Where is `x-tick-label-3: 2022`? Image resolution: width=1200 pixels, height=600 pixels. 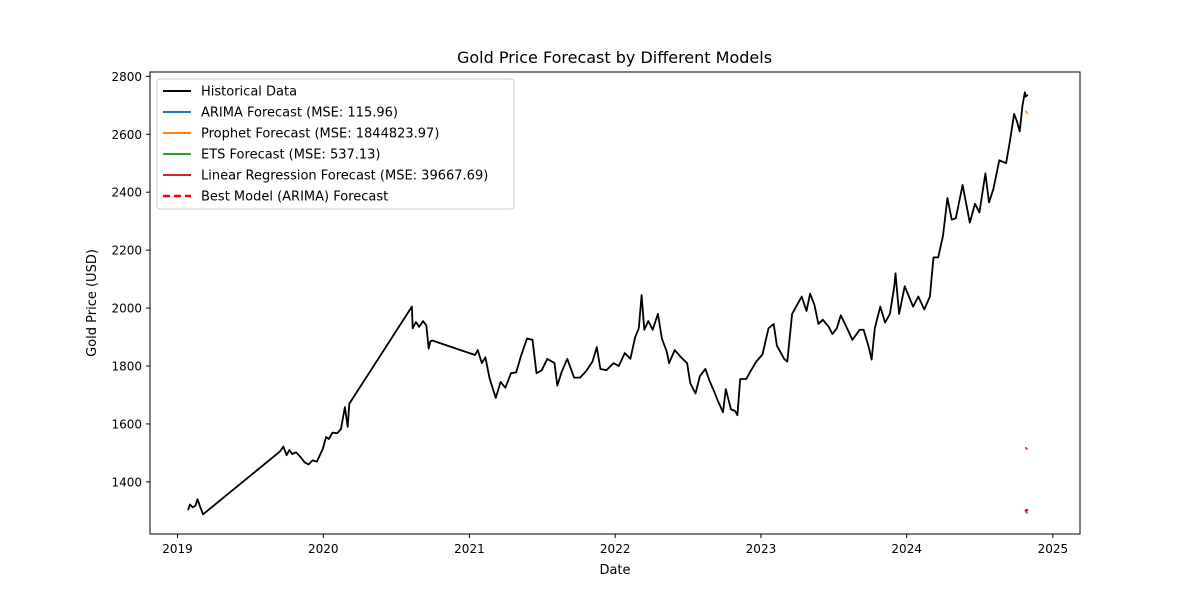 x-tick-label-3: 2022 is located at coordinates (615, 549).